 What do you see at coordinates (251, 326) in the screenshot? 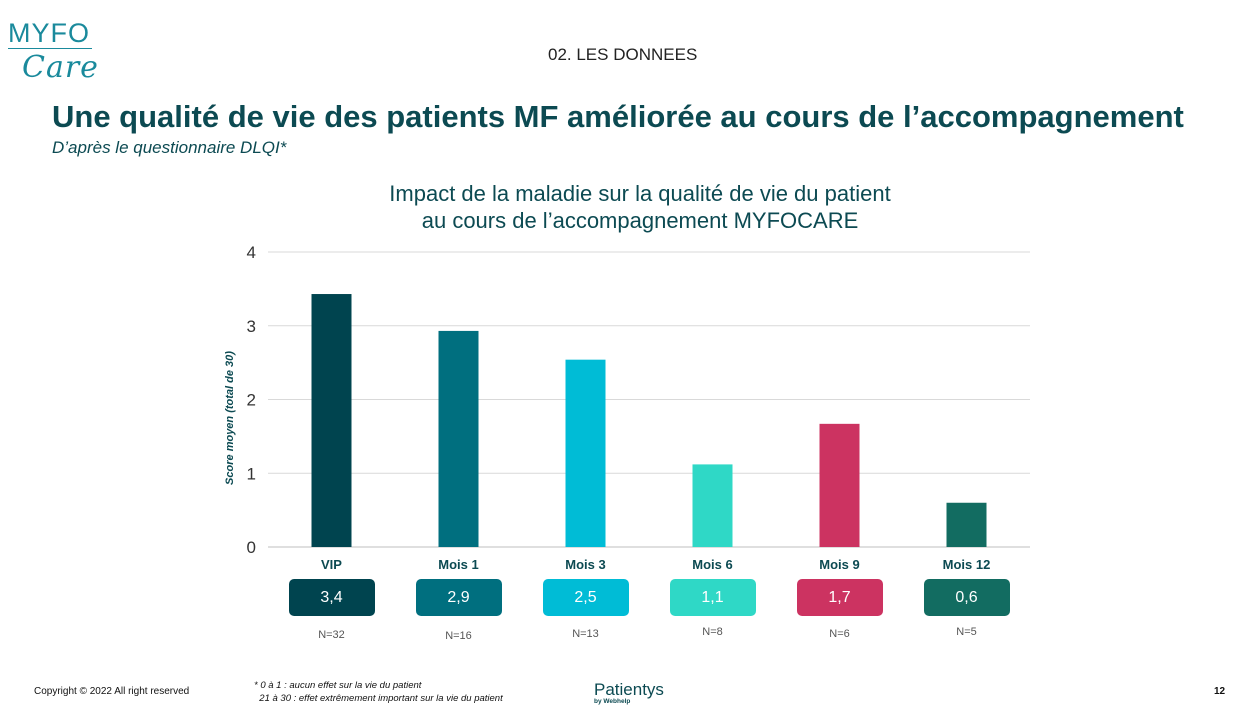
I see `y-tick-label: 3` at bounding box center [251, 326].